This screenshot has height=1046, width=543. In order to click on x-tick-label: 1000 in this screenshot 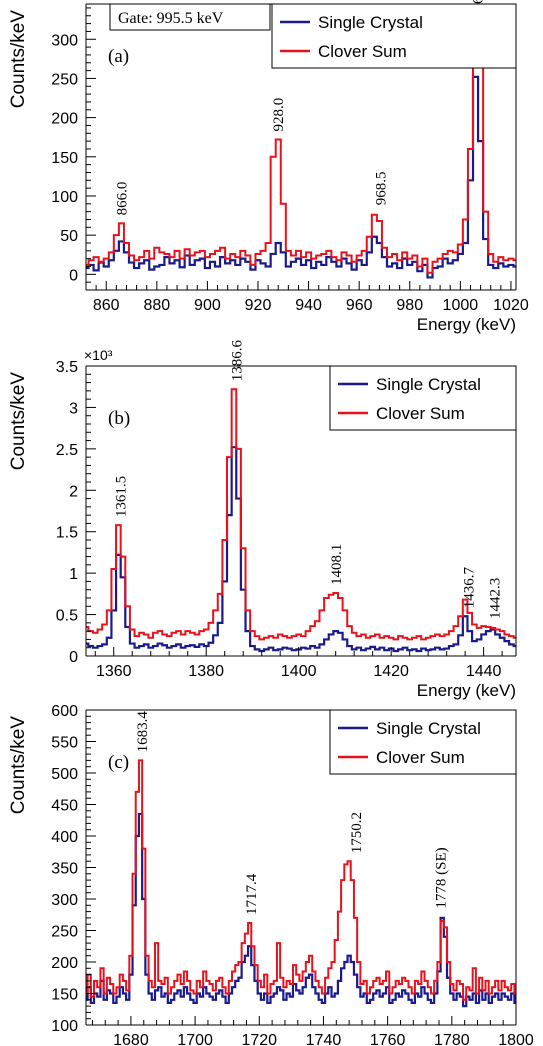, I will do `click(461, 305)`.